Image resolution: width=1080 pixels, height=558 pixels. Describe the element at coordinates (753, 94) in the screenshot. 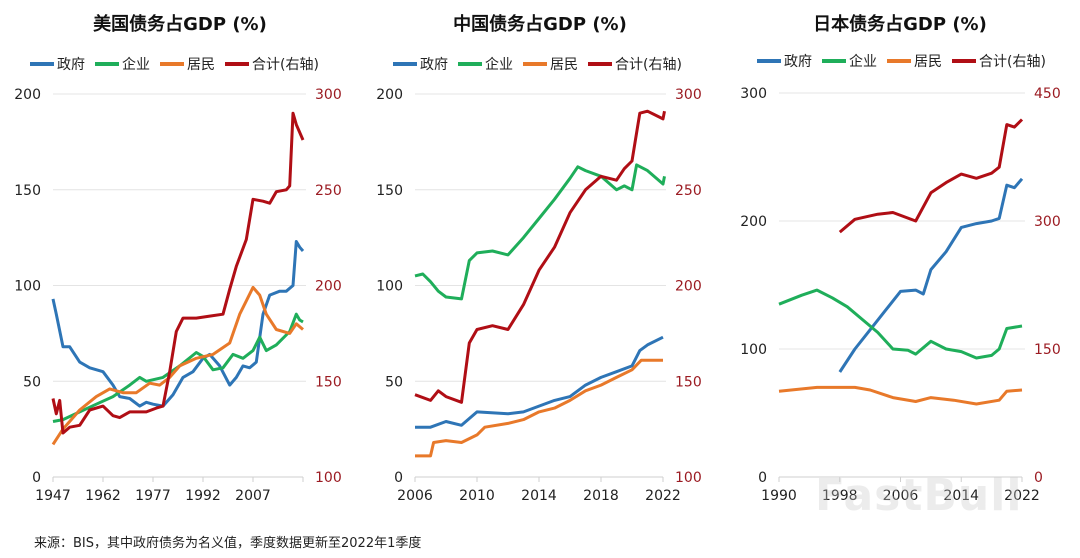

I see `y-tick-label: 300` at that location.